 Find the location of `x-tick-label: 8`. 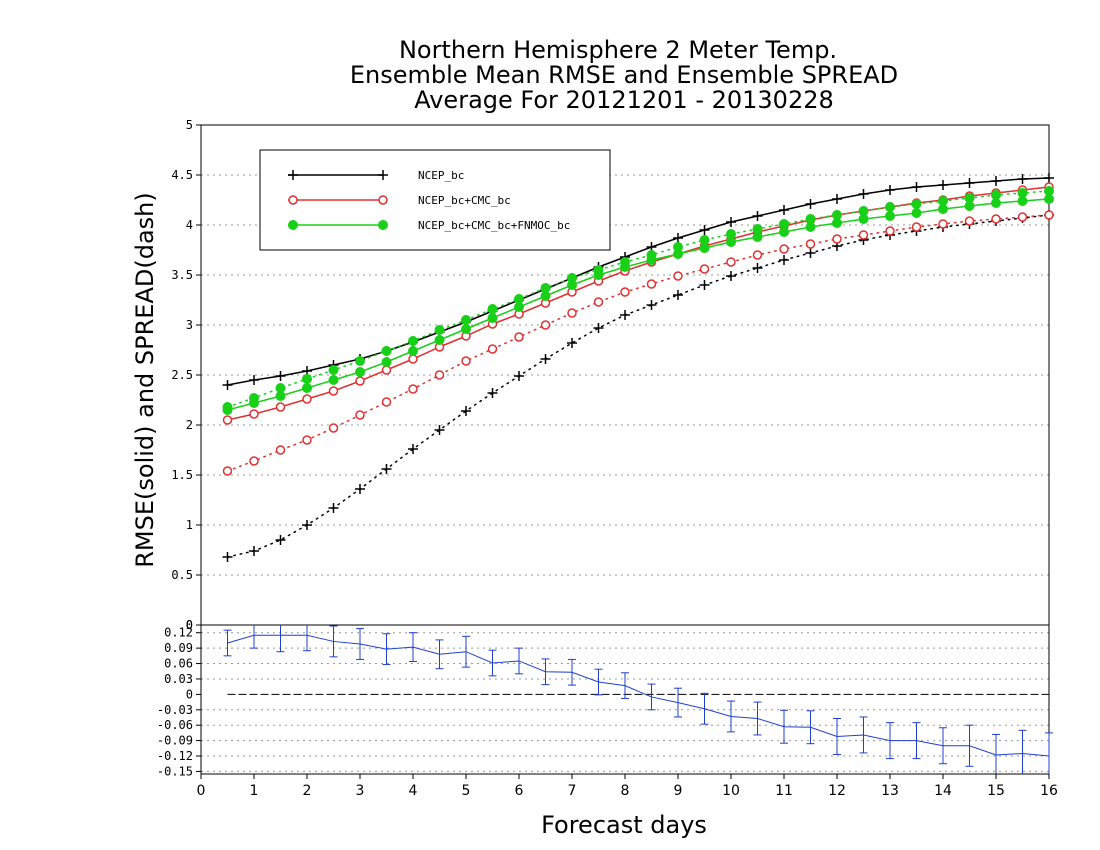

x-tick-label: 8 is located at coordinates (625, 791).